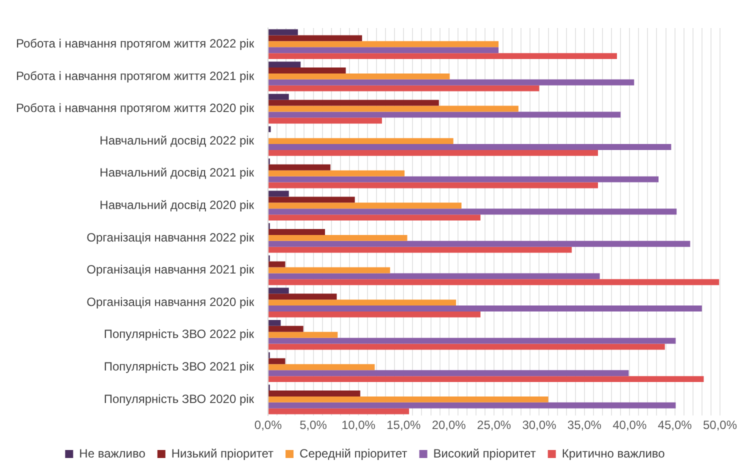 Image resolution: width=750 pixels, height=474 pixels. What do you see at coordinates (179, 366) in the screenshot?
I see `y-tick-label: Популярність ЗВО 2021 рік` at bounding box center [179, 366].